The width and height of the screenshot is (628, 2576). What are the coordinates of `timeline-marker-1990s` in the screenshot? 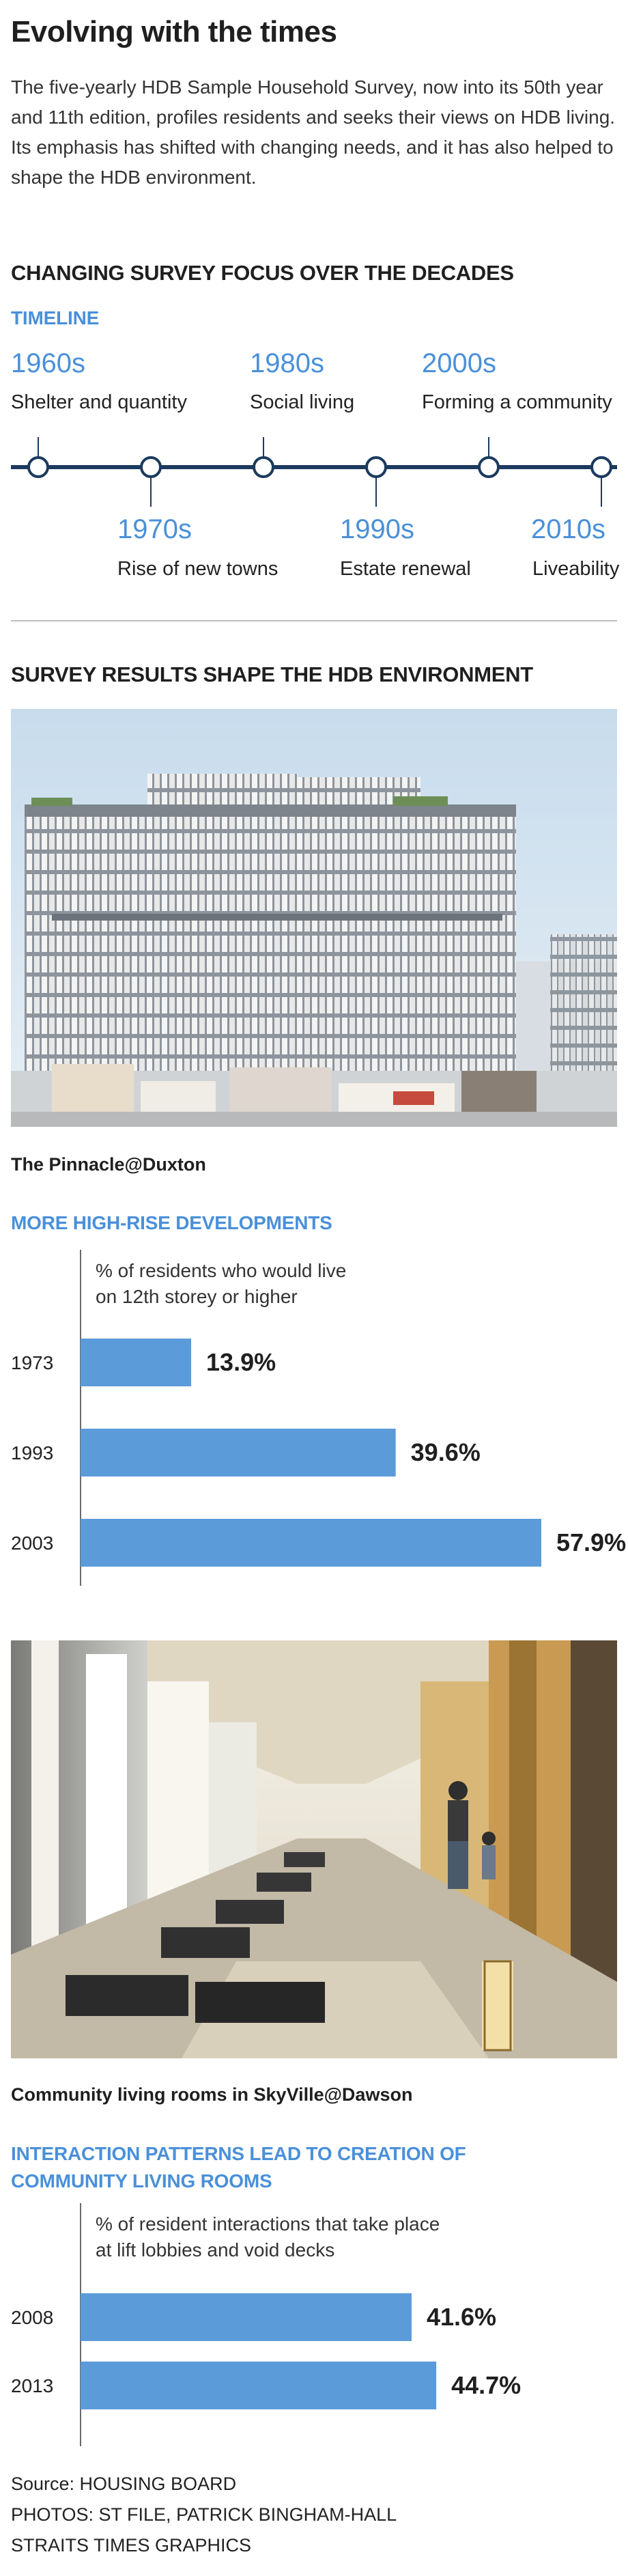 It's located at (376, 467).